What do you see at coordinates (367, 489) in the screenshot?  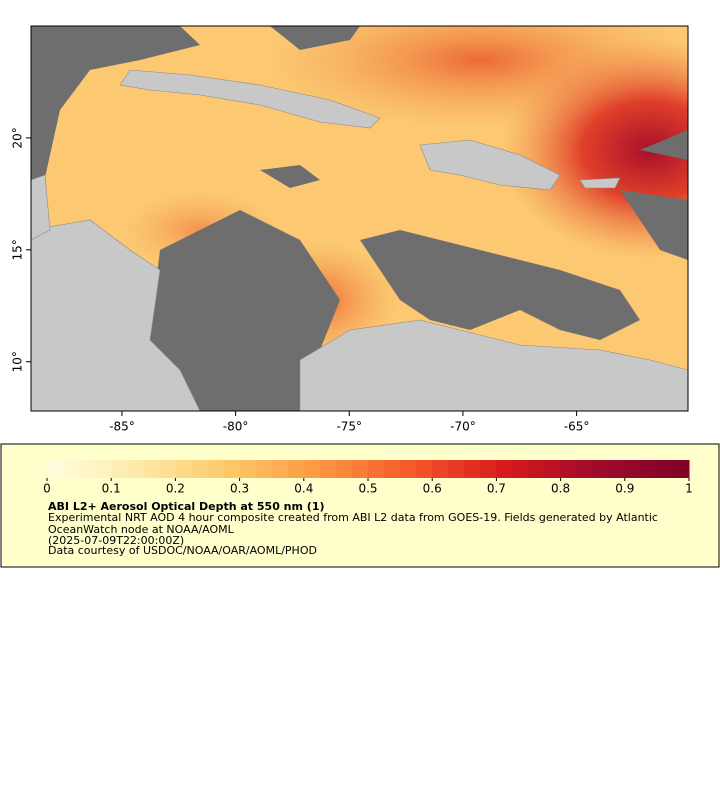 I see `colorbar-tick-label: 0.5` at bounding box center [367, 489].